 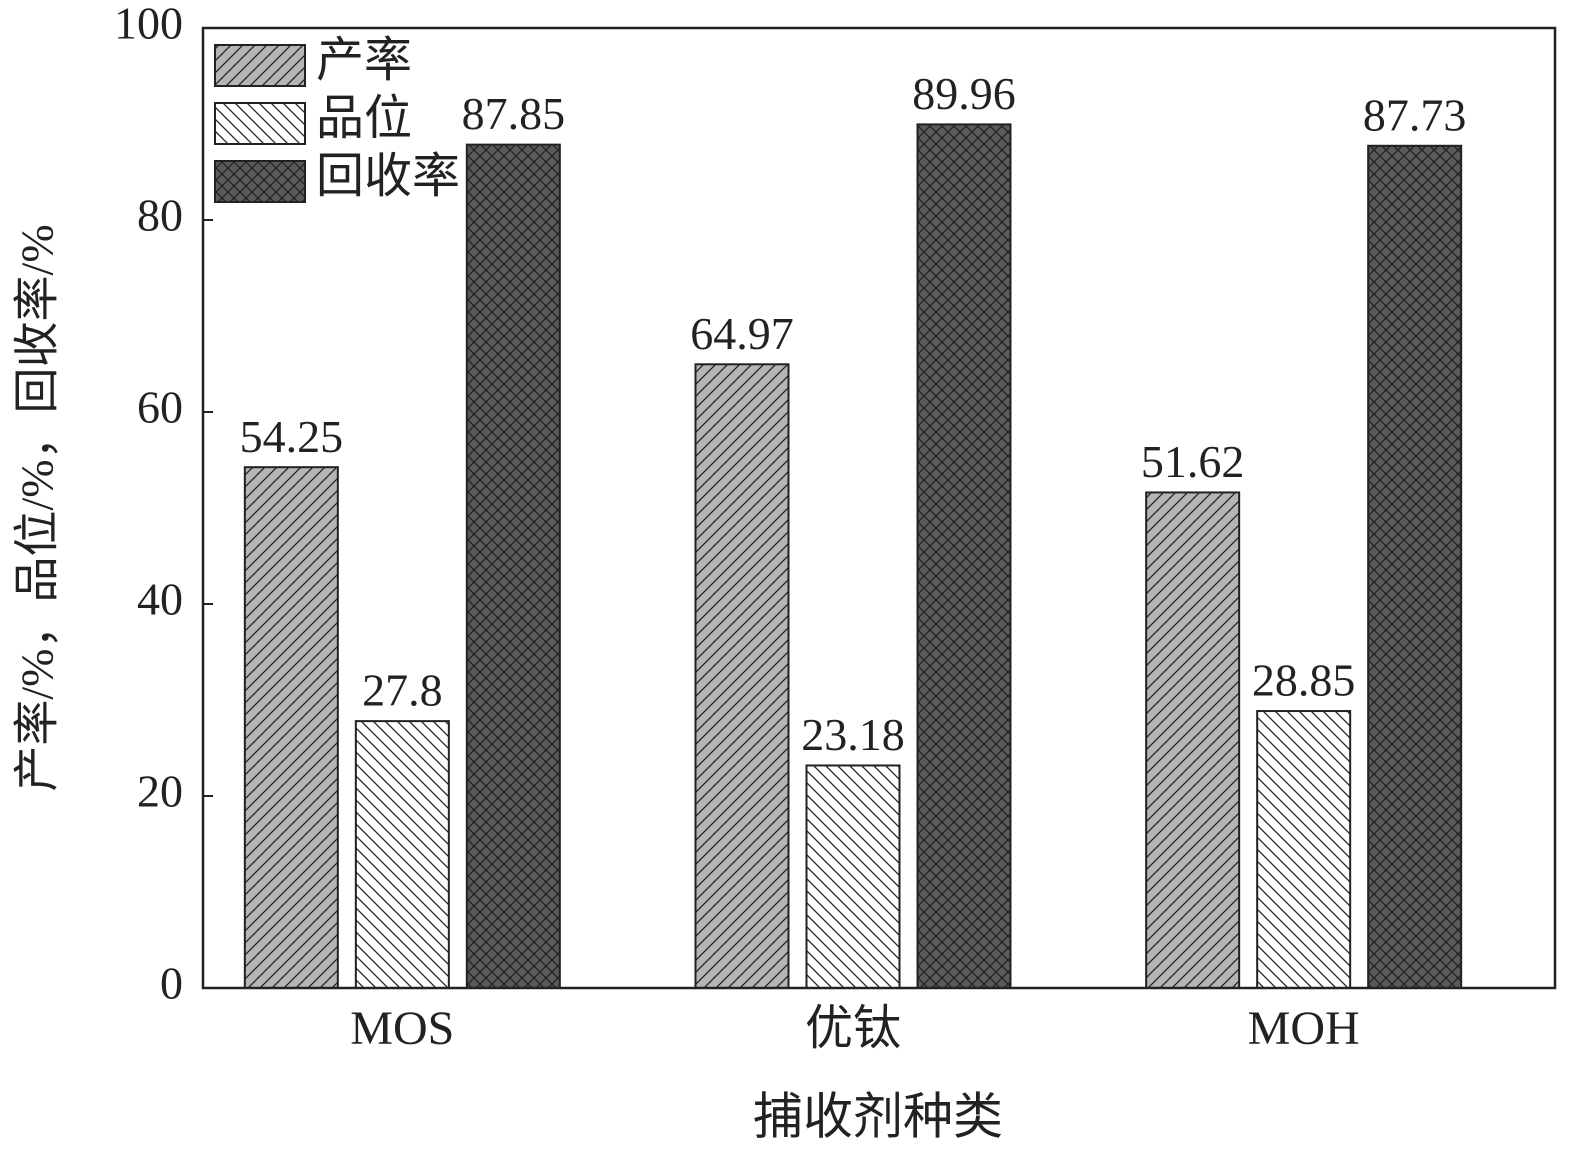 I want to click on y-tick-label: 80, so click(x=160, y=215).